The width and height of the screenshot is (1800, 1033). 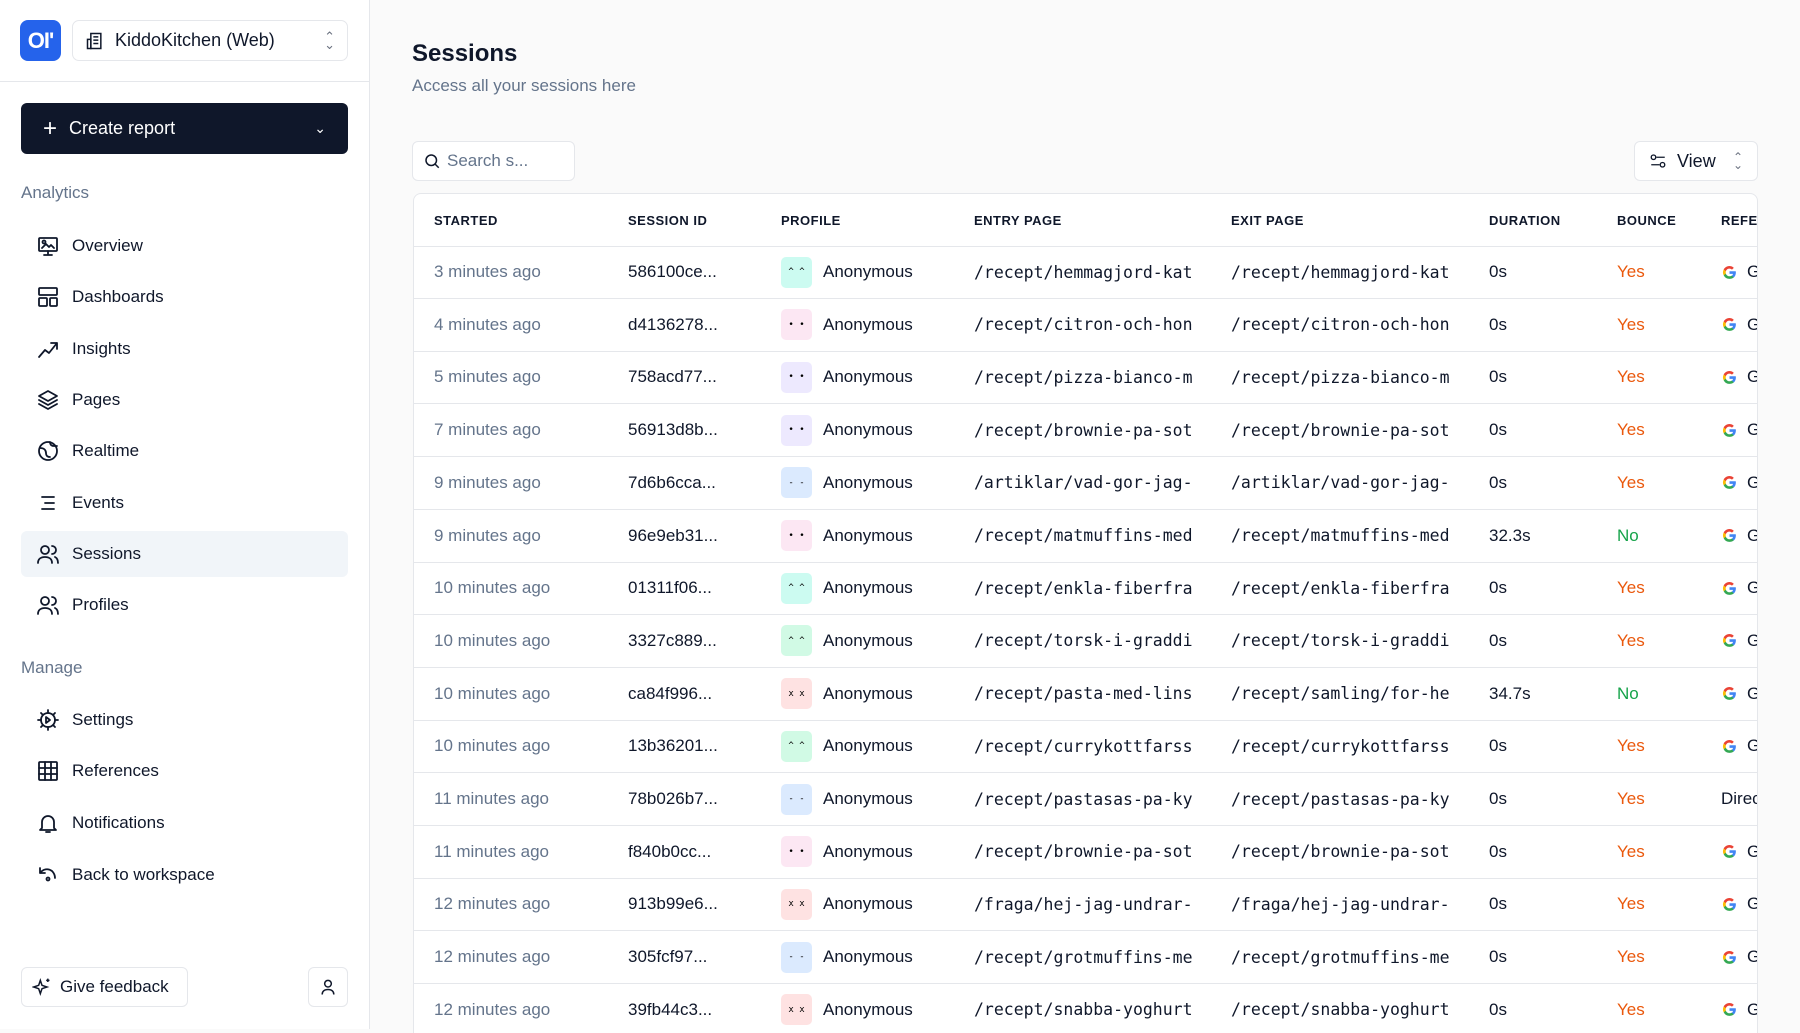 I want to click on started-cell: 10 minutes ago, so click(x=492, y=746).